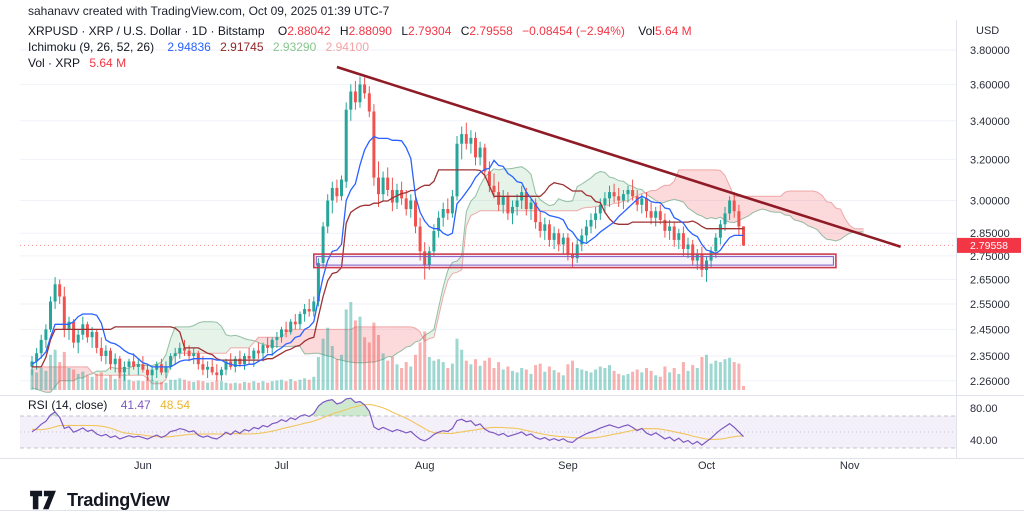  I want to click on rsi-pane-layer, so click(488, 423).